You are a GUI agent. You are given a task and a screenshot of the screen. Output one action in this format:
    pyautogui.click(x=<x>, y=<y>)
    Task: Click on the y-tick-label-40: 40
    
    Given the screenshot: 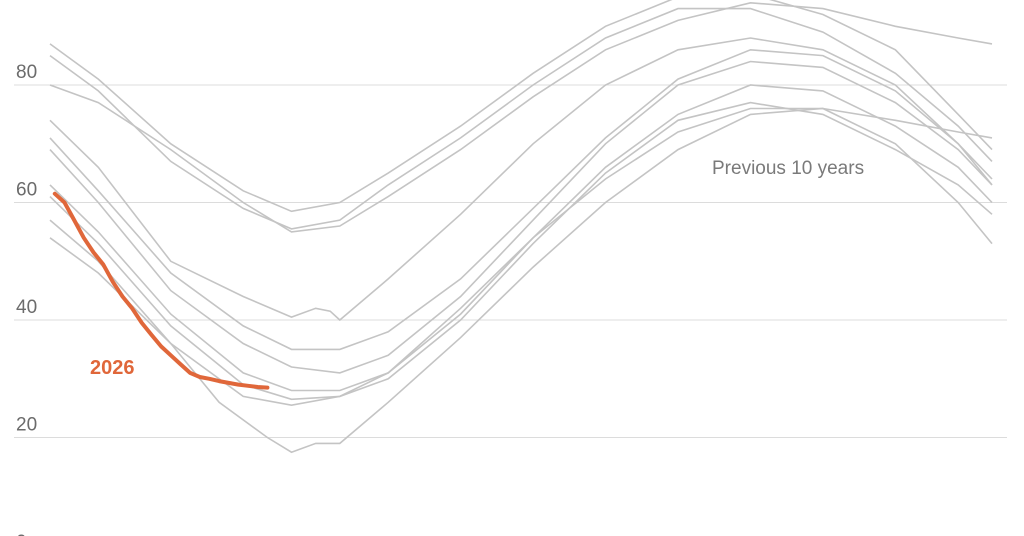 What is the action you would take?
    pyautogui.click(x=26, y=307)
    